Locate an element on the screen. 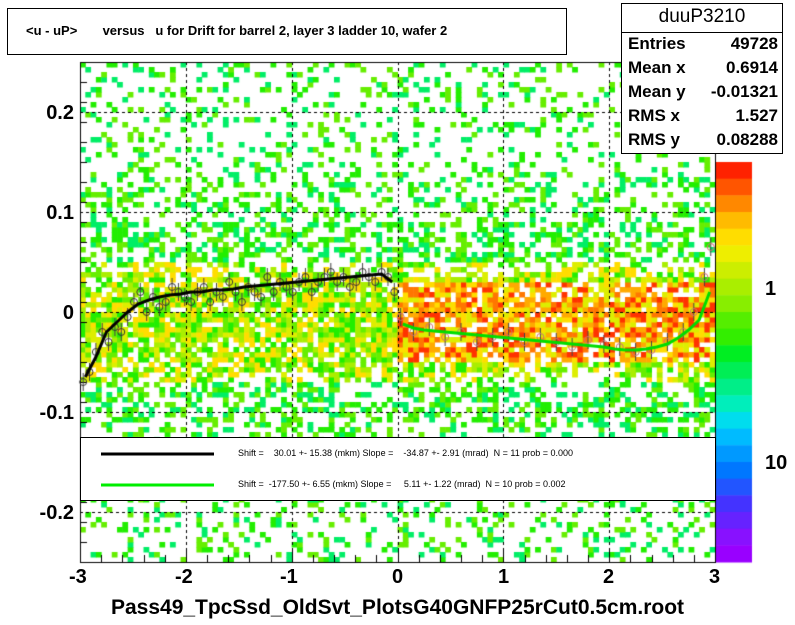 Image resolution: width=795 pixels, height=625 pixels. stats-separator is located at coordinates (702, 32).